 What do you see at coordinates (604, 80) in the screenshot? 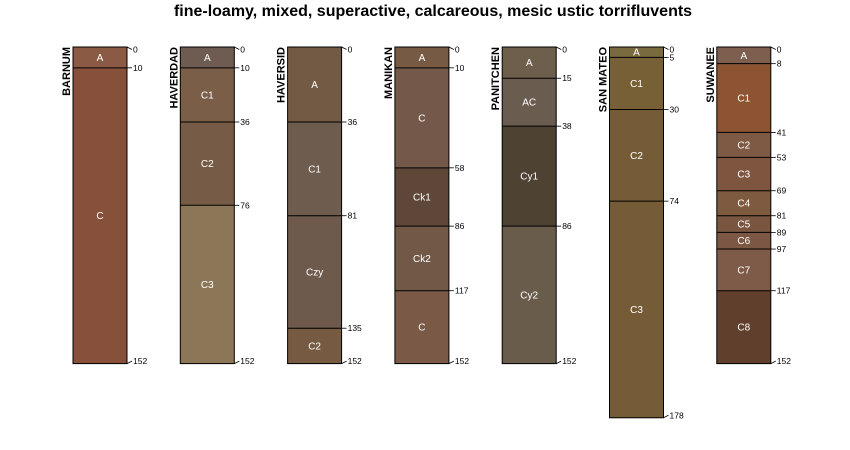
I see `profile-name: SAN MATEO` at bounding box center [604, 80].